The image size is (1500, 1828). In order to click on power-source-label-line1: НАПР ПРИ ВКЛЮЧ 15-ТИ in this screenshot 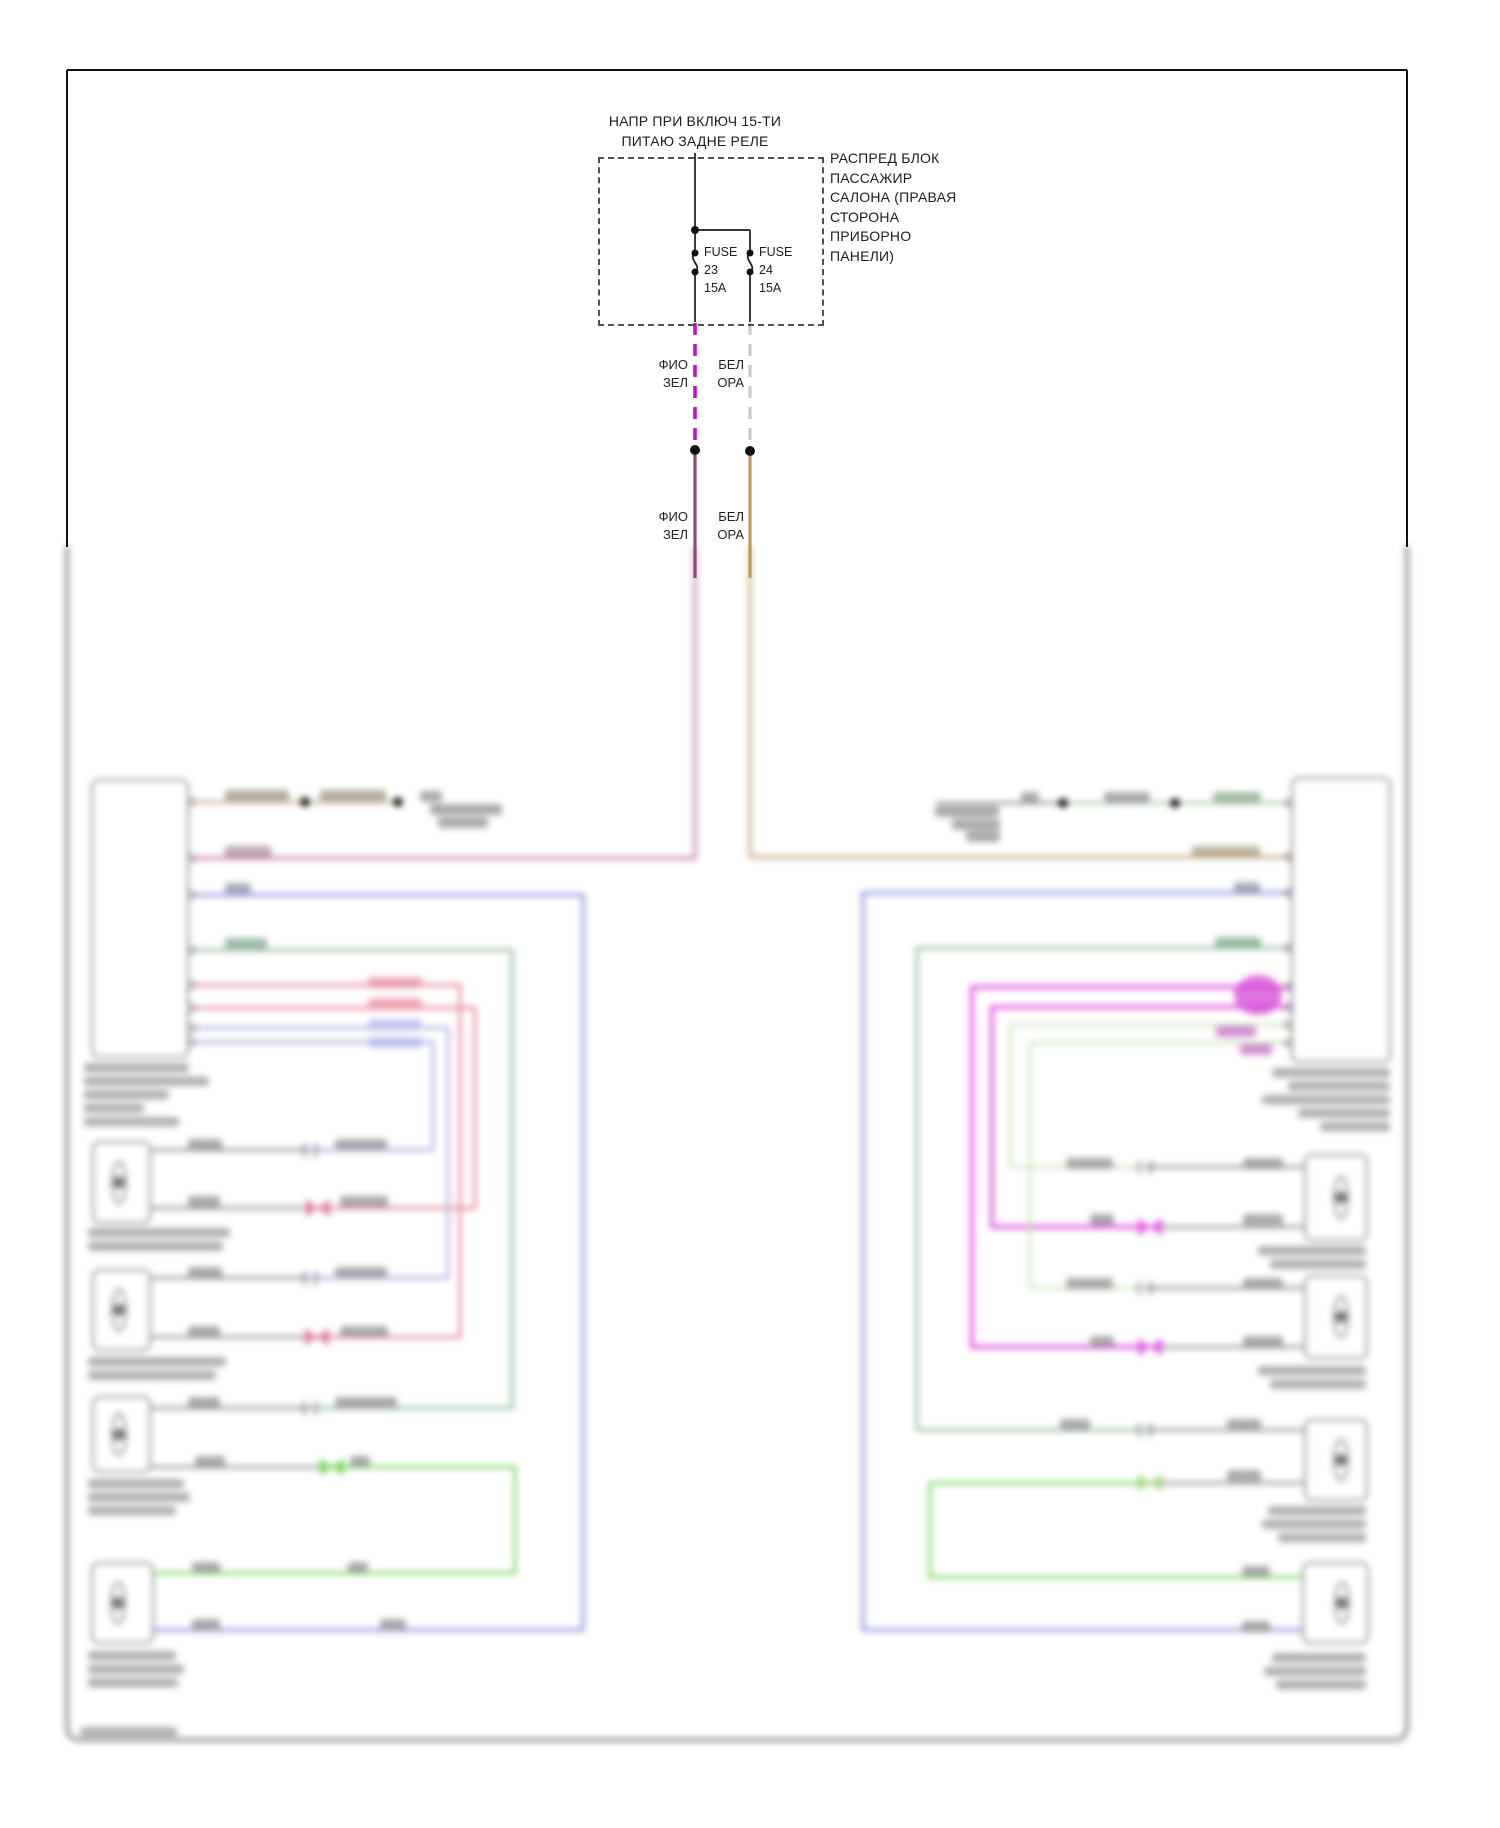, I will do `click(695, 121)`.